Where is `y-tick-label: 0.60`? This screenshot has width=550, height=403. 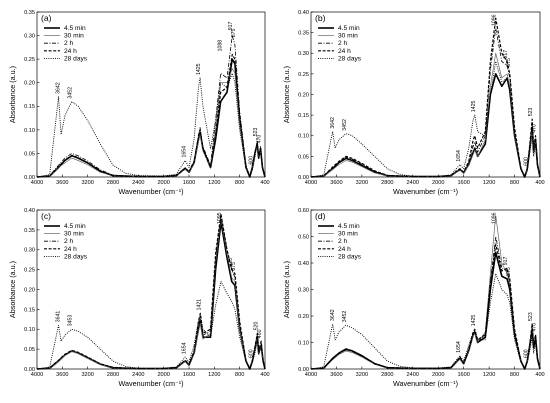 y-tick-label: 0.60 is located at coordinates (303, 211).